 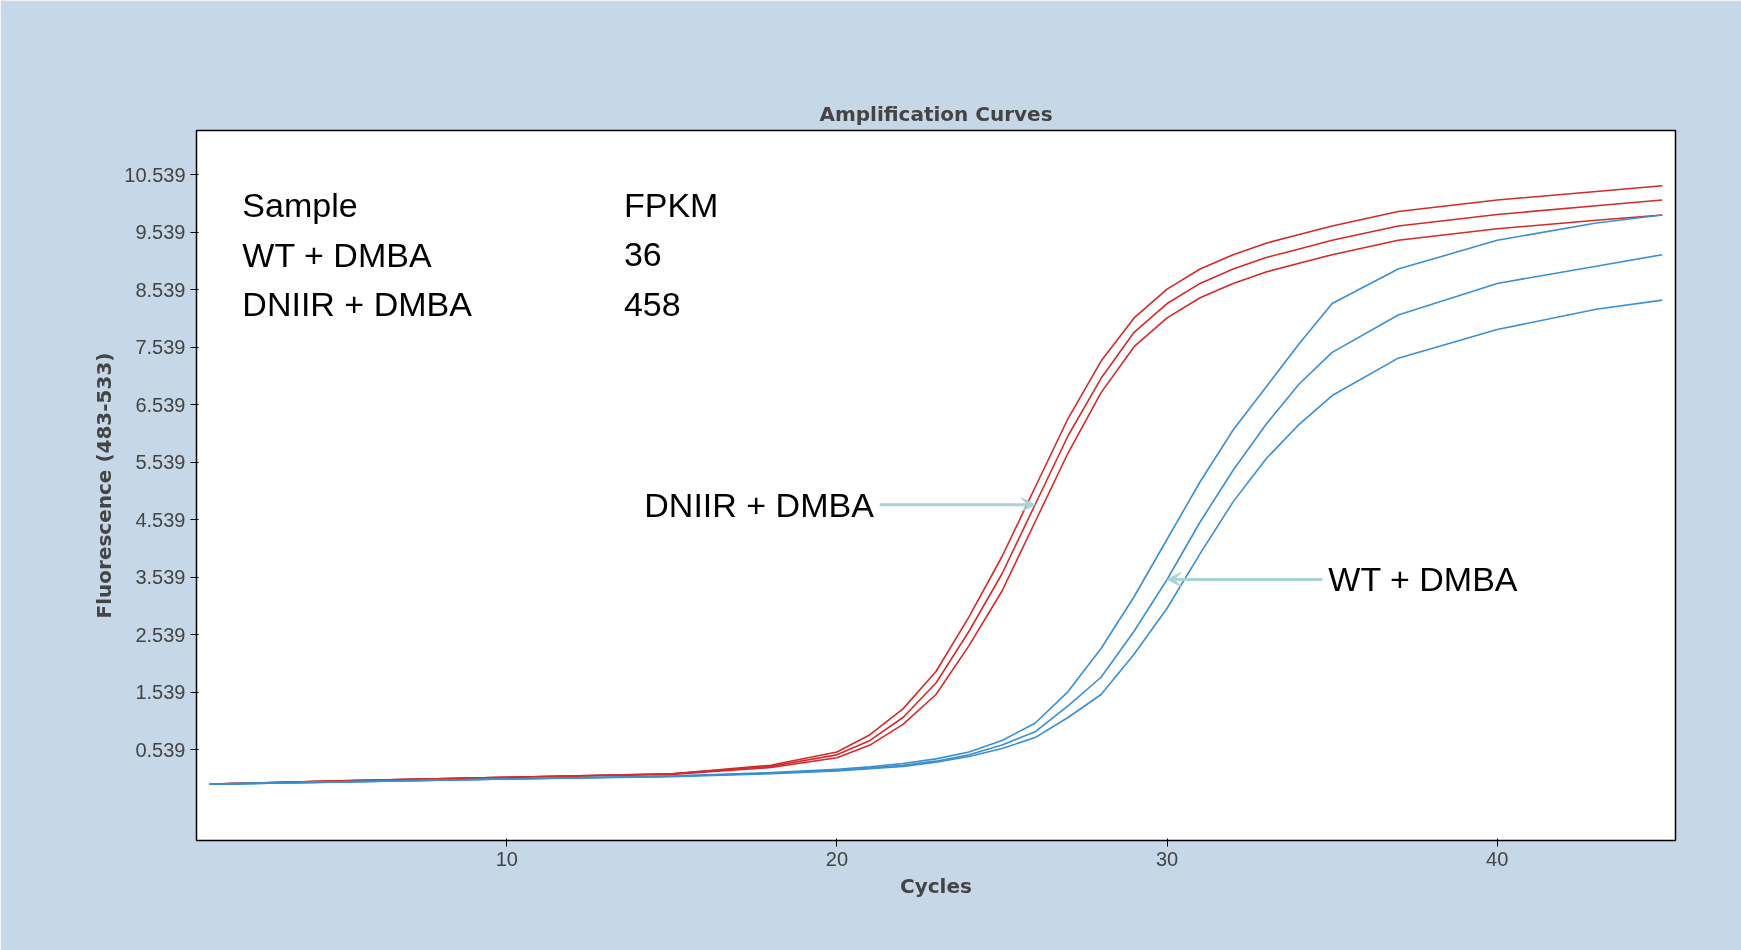 I want to click on y-axis-title: Fluorescence (483-533), so click(x=104, y=485).